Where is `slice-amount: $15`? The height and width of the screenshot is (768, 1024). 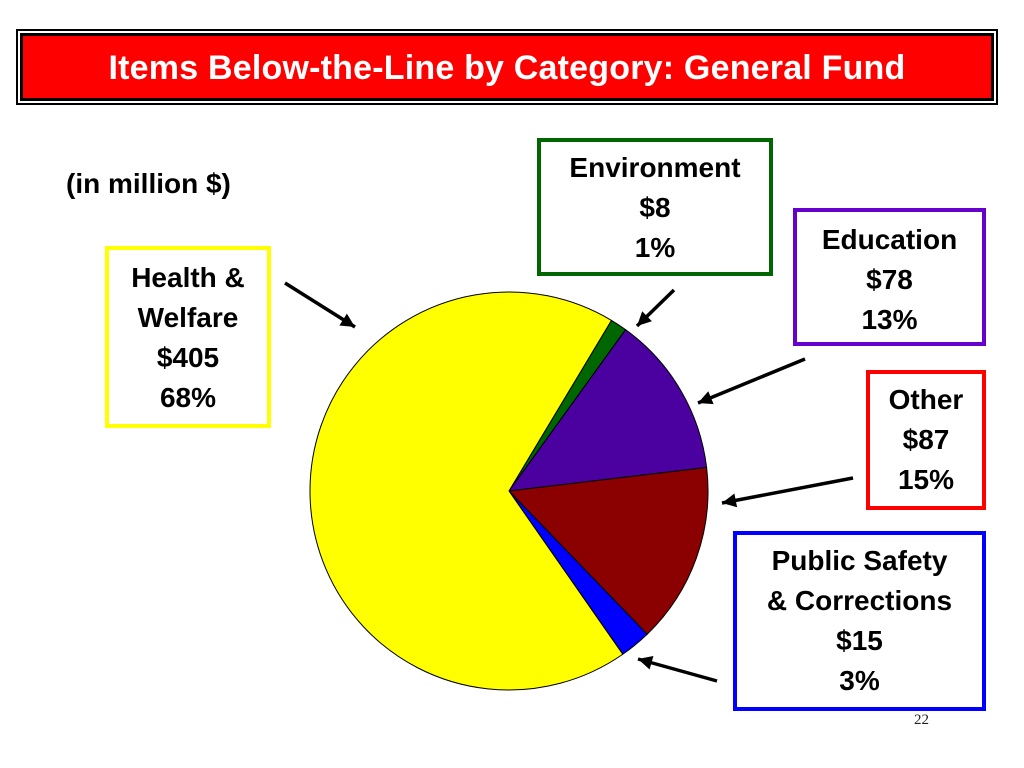
slice-amount: $15 is located at coordinates (859, 640).